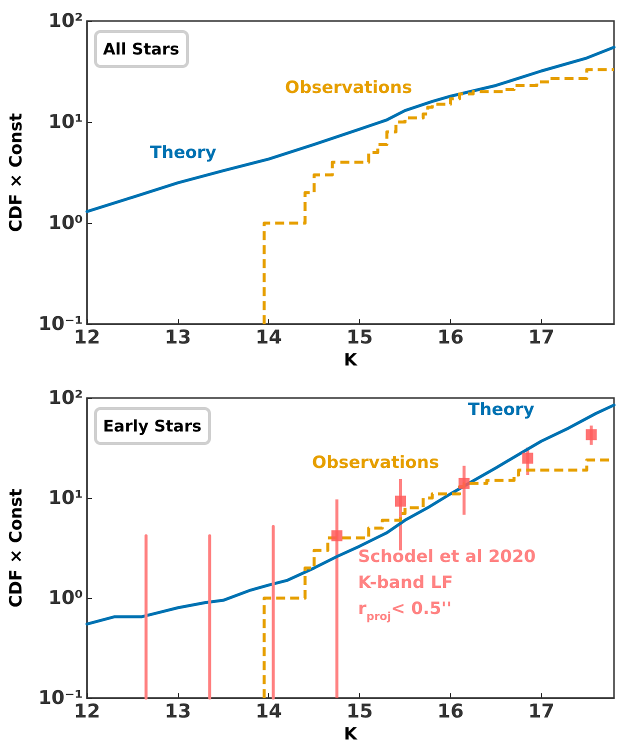 Image resolution: width=618 pixels, height=749 pixels. Describe the element at coordinates (152, 426) in the screenshot. I see `text: Early Stars` at that location.